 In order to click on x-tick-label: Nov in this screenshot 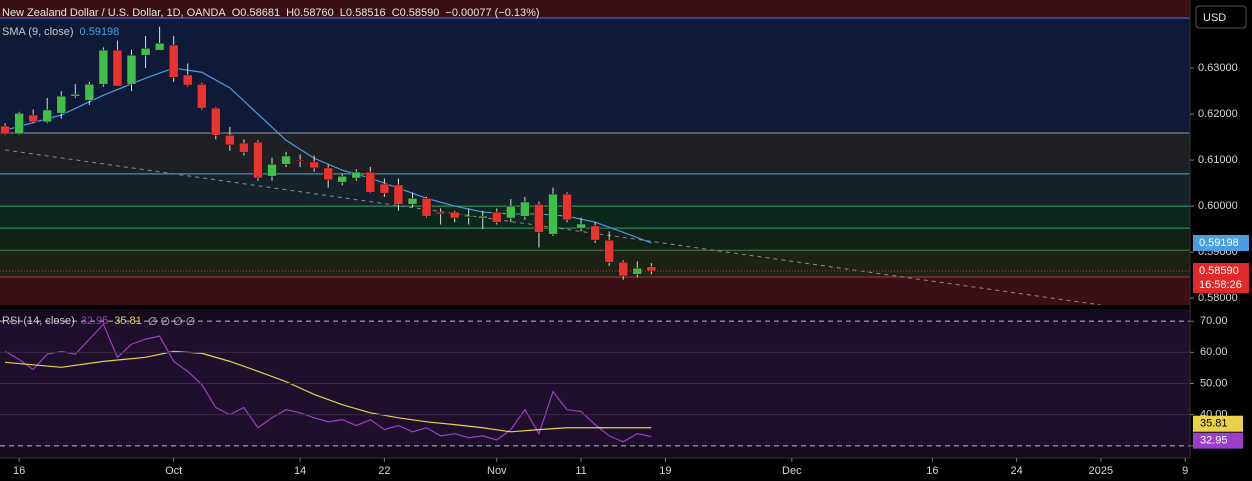, I will do `click(497, 471)`.